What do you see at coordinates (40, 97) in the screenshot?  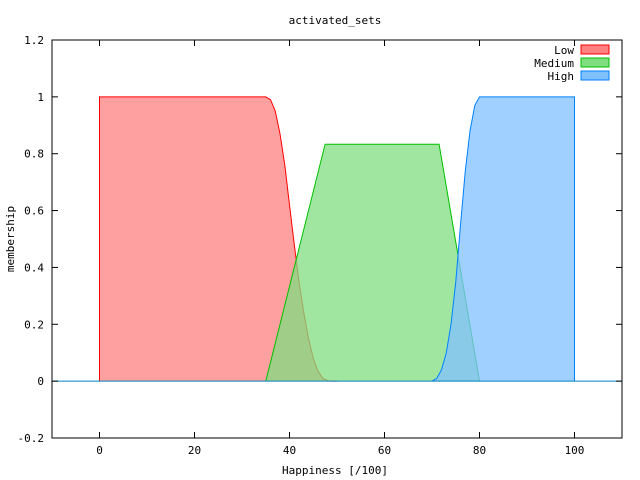 I see `y-tick-label: 1` at bounding box center [40, 97].